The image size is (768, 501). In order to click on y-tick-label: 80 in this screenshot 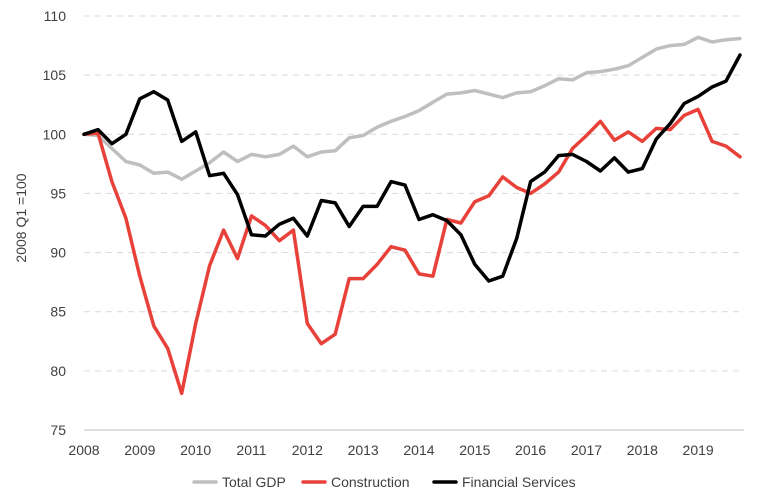, I will do `click(58, 371)`.